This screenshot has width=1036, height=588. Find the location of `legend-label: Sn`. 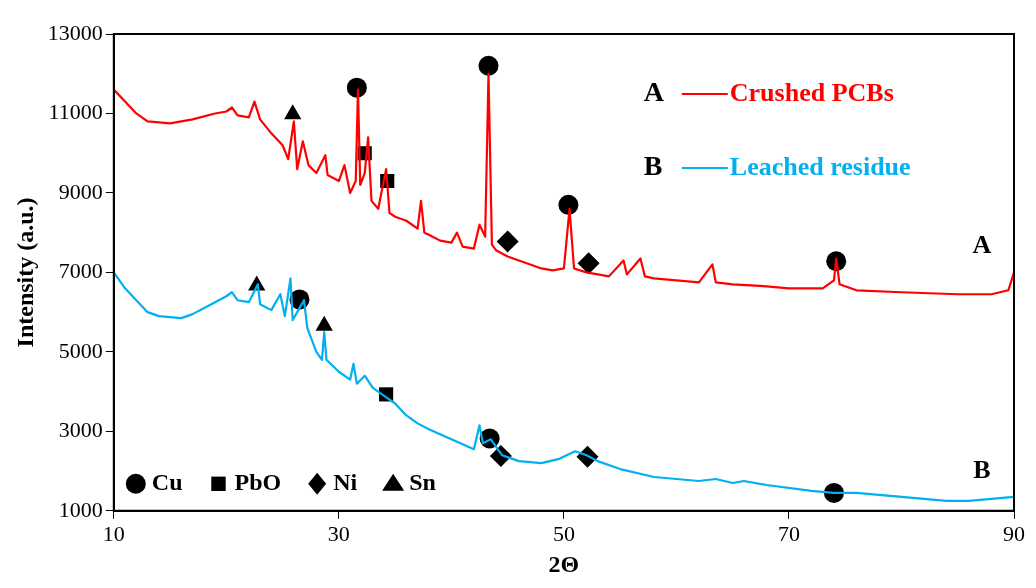

legend-label: Sn is located at coordinates (422, 482).